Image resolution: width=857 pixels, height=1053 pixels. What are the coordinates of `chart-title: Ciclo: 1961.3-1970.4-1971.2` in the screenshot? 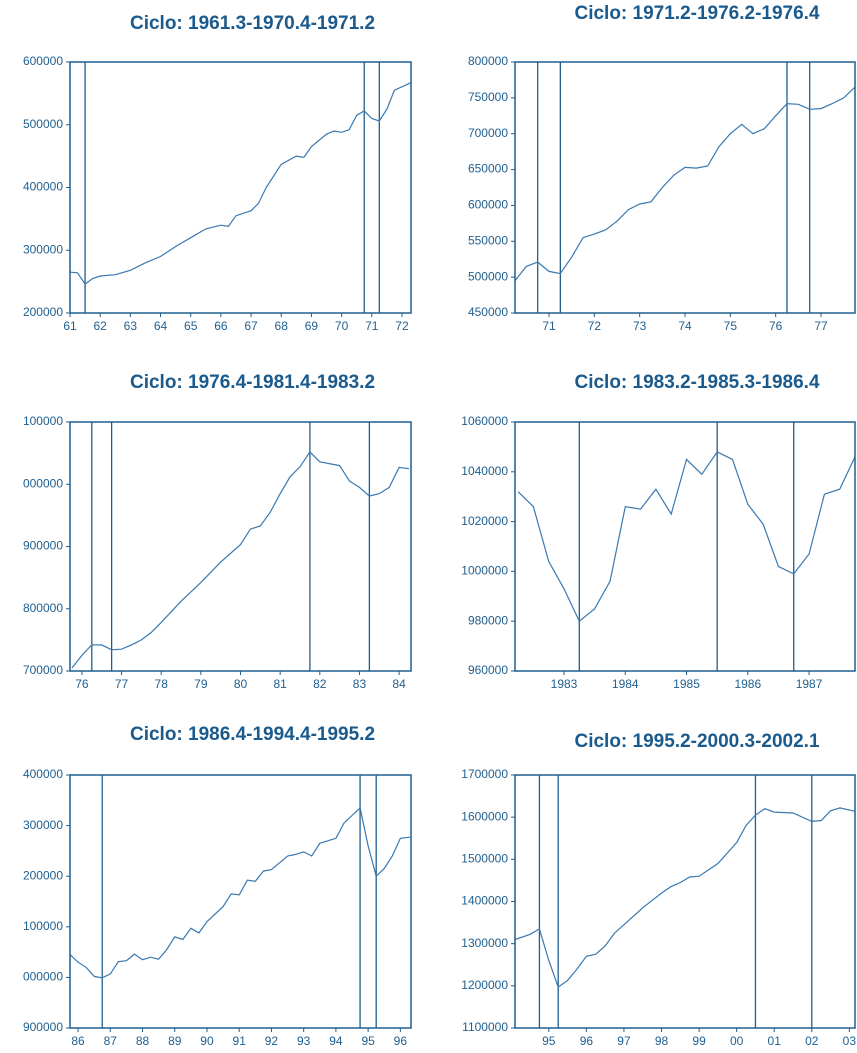 It's located at (252, 23).